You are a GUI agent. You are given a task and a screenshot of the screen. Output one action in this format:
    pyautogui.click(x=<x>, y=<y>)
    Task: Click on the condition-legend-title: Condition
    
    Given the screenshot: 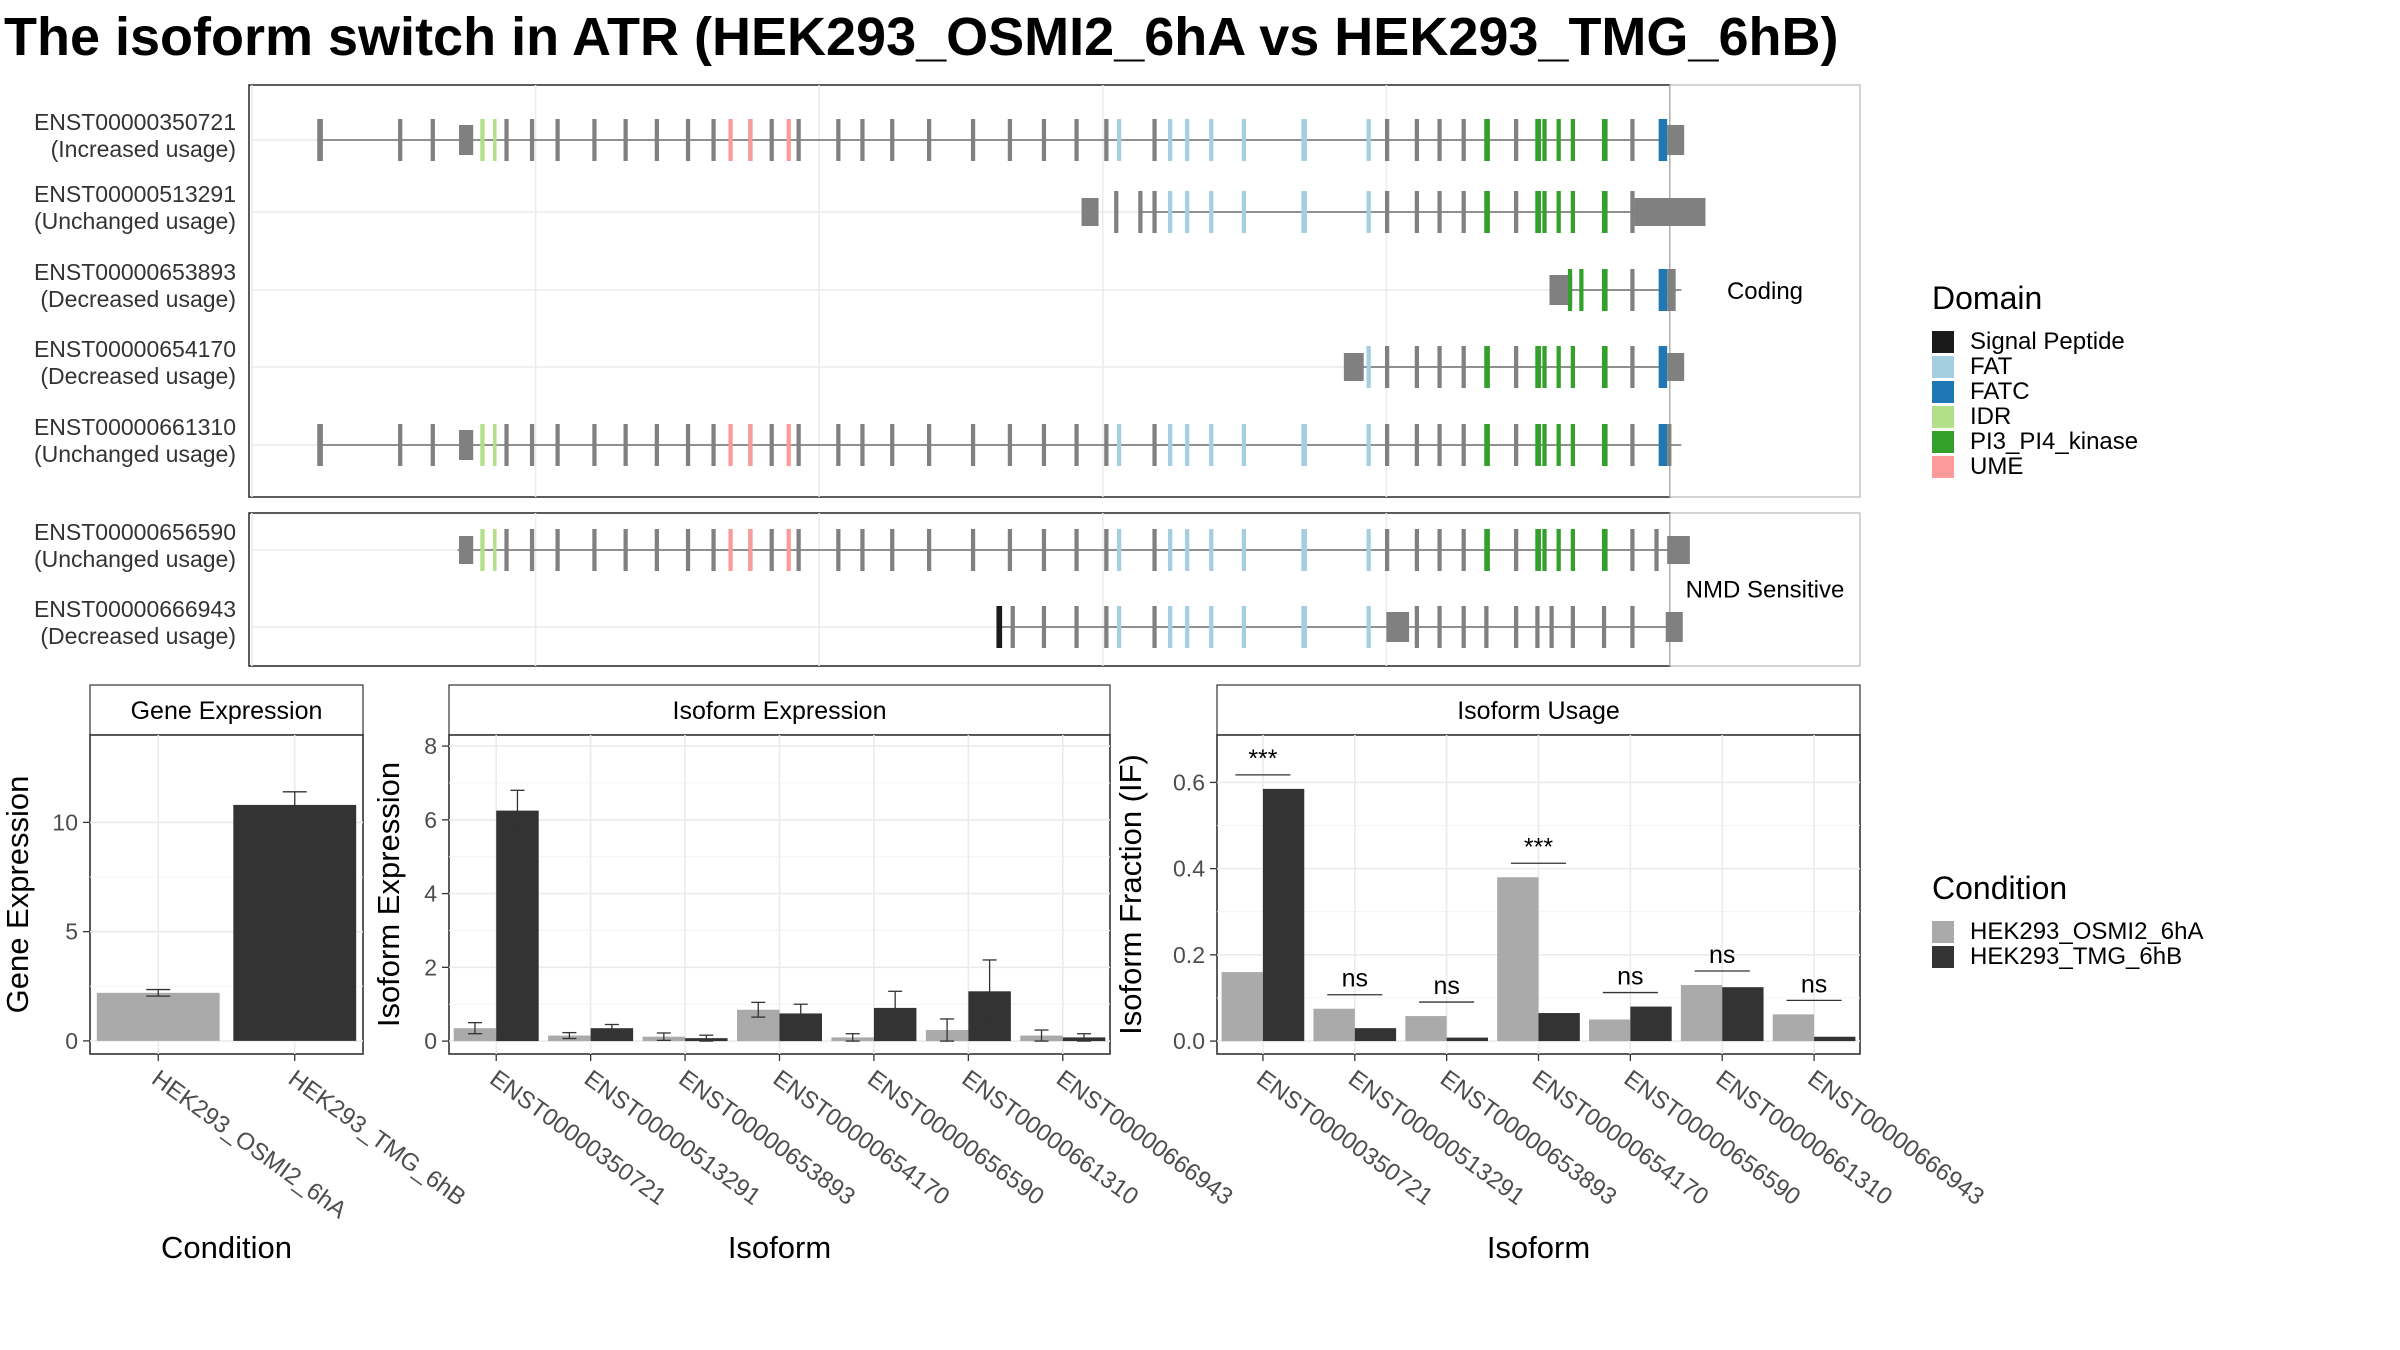 What is the action you would take?
    pyautogui.click(x=2000, y=888)
    